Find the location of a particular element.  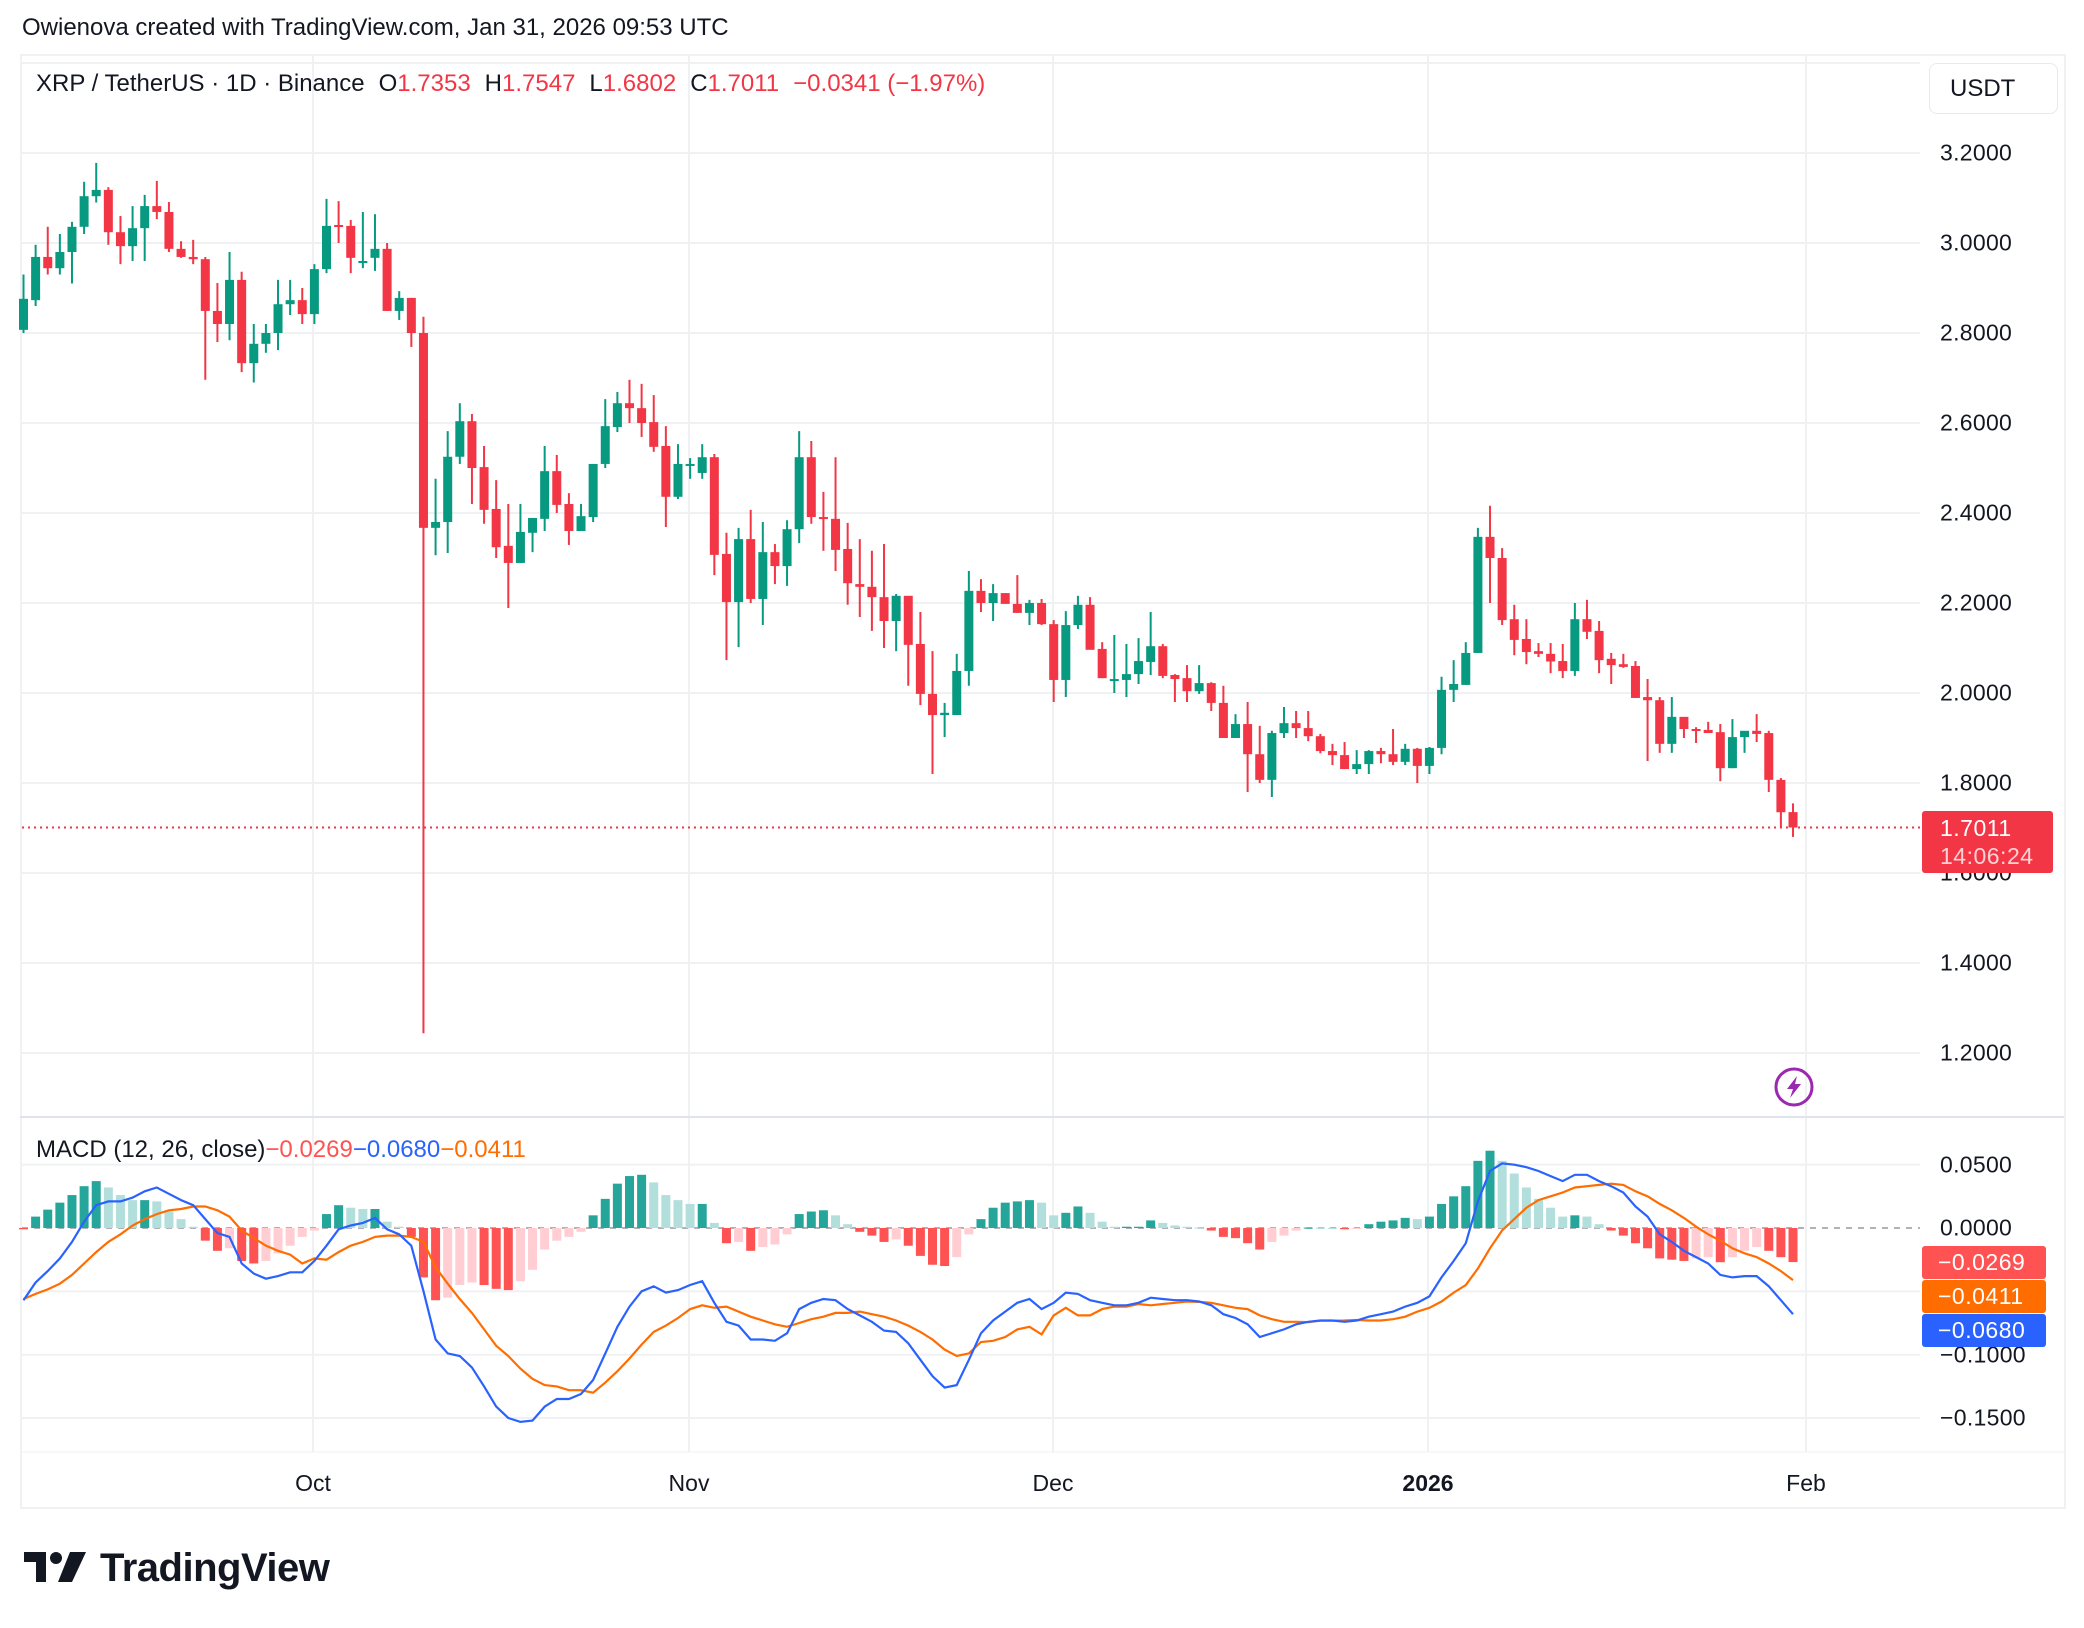

time-axis-label: Dec is located at coordinates (1053, 1483).